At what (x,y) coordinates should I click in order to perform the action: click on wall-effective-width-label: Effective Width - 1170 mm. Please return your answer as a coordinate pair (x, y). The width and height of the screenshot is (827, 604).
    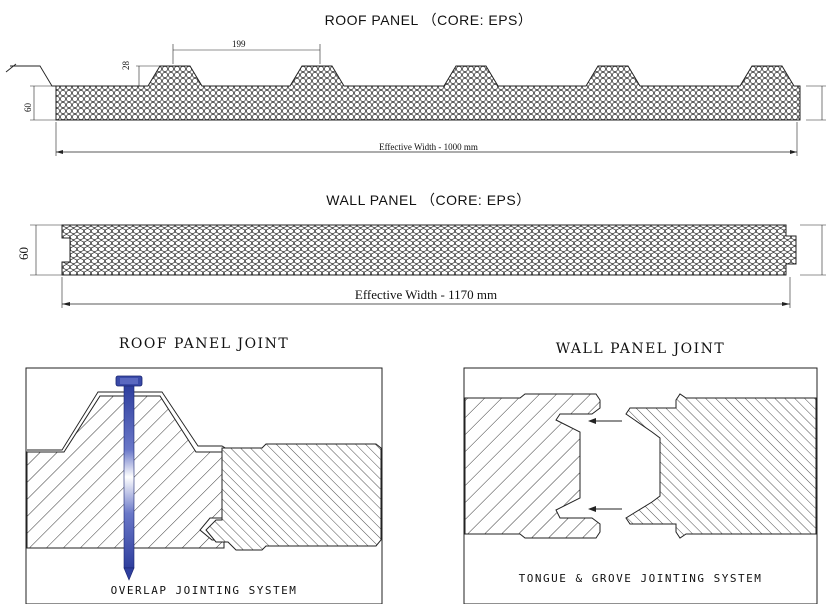
    Looking at the image, I should click on (426, 294).